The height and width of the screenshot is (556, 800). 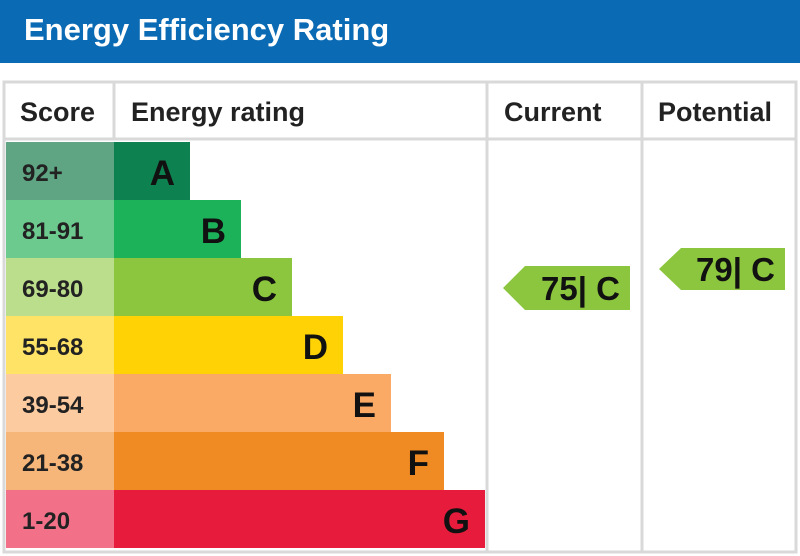 I want to click on potential-rating-indicator: 79| C, so click(x=722, y=269).